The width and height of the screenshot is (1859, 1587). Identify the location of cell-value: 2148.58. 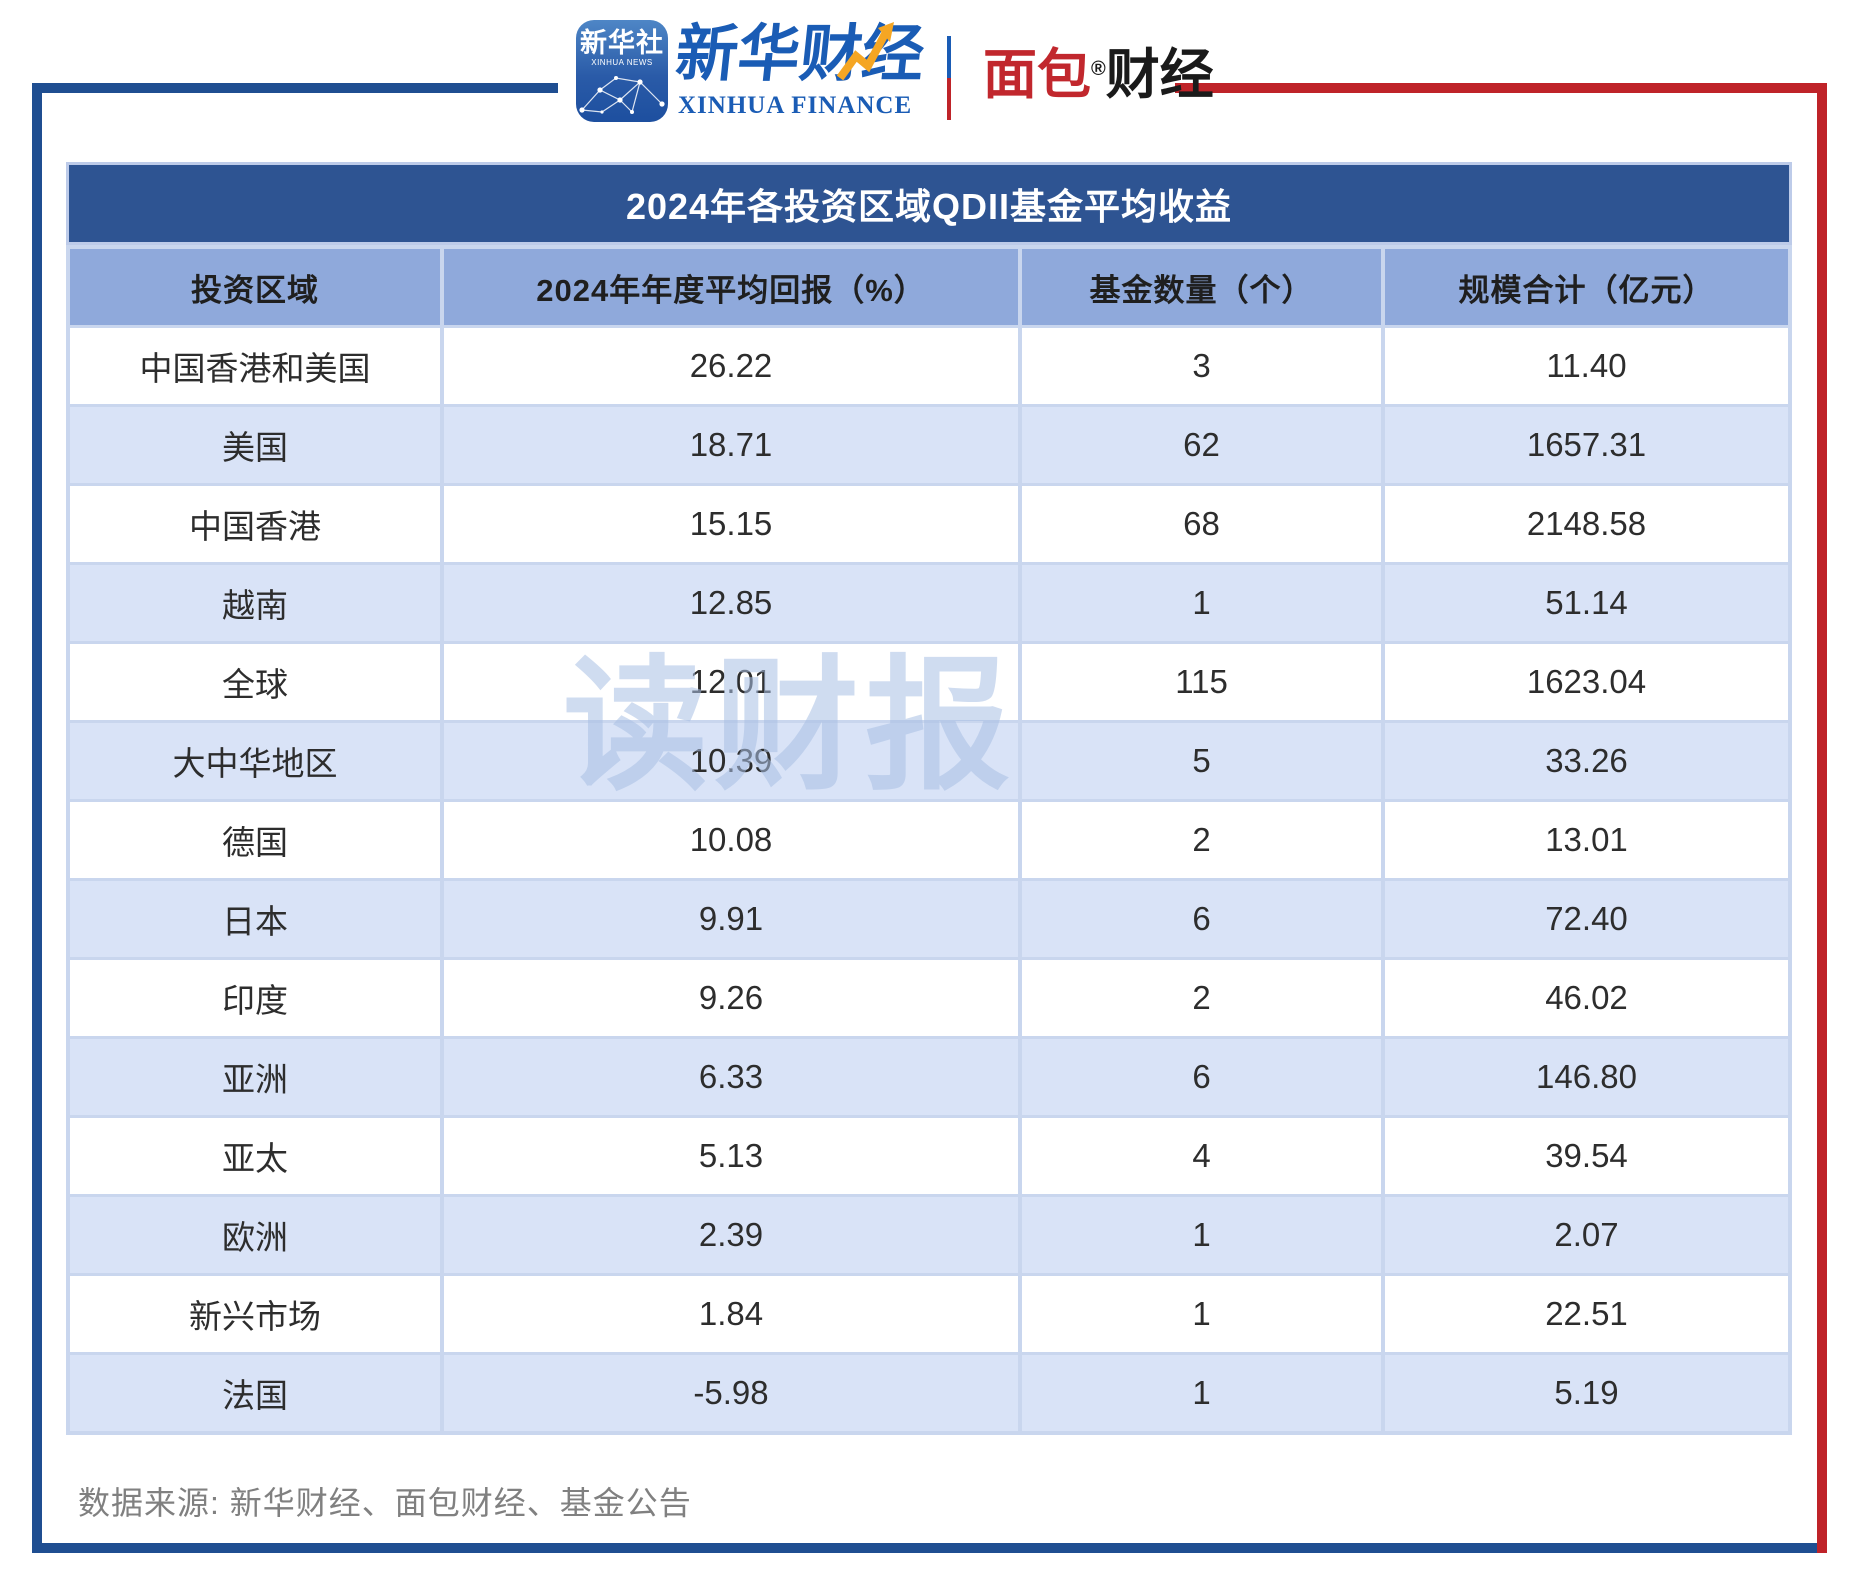
(1586, 524).